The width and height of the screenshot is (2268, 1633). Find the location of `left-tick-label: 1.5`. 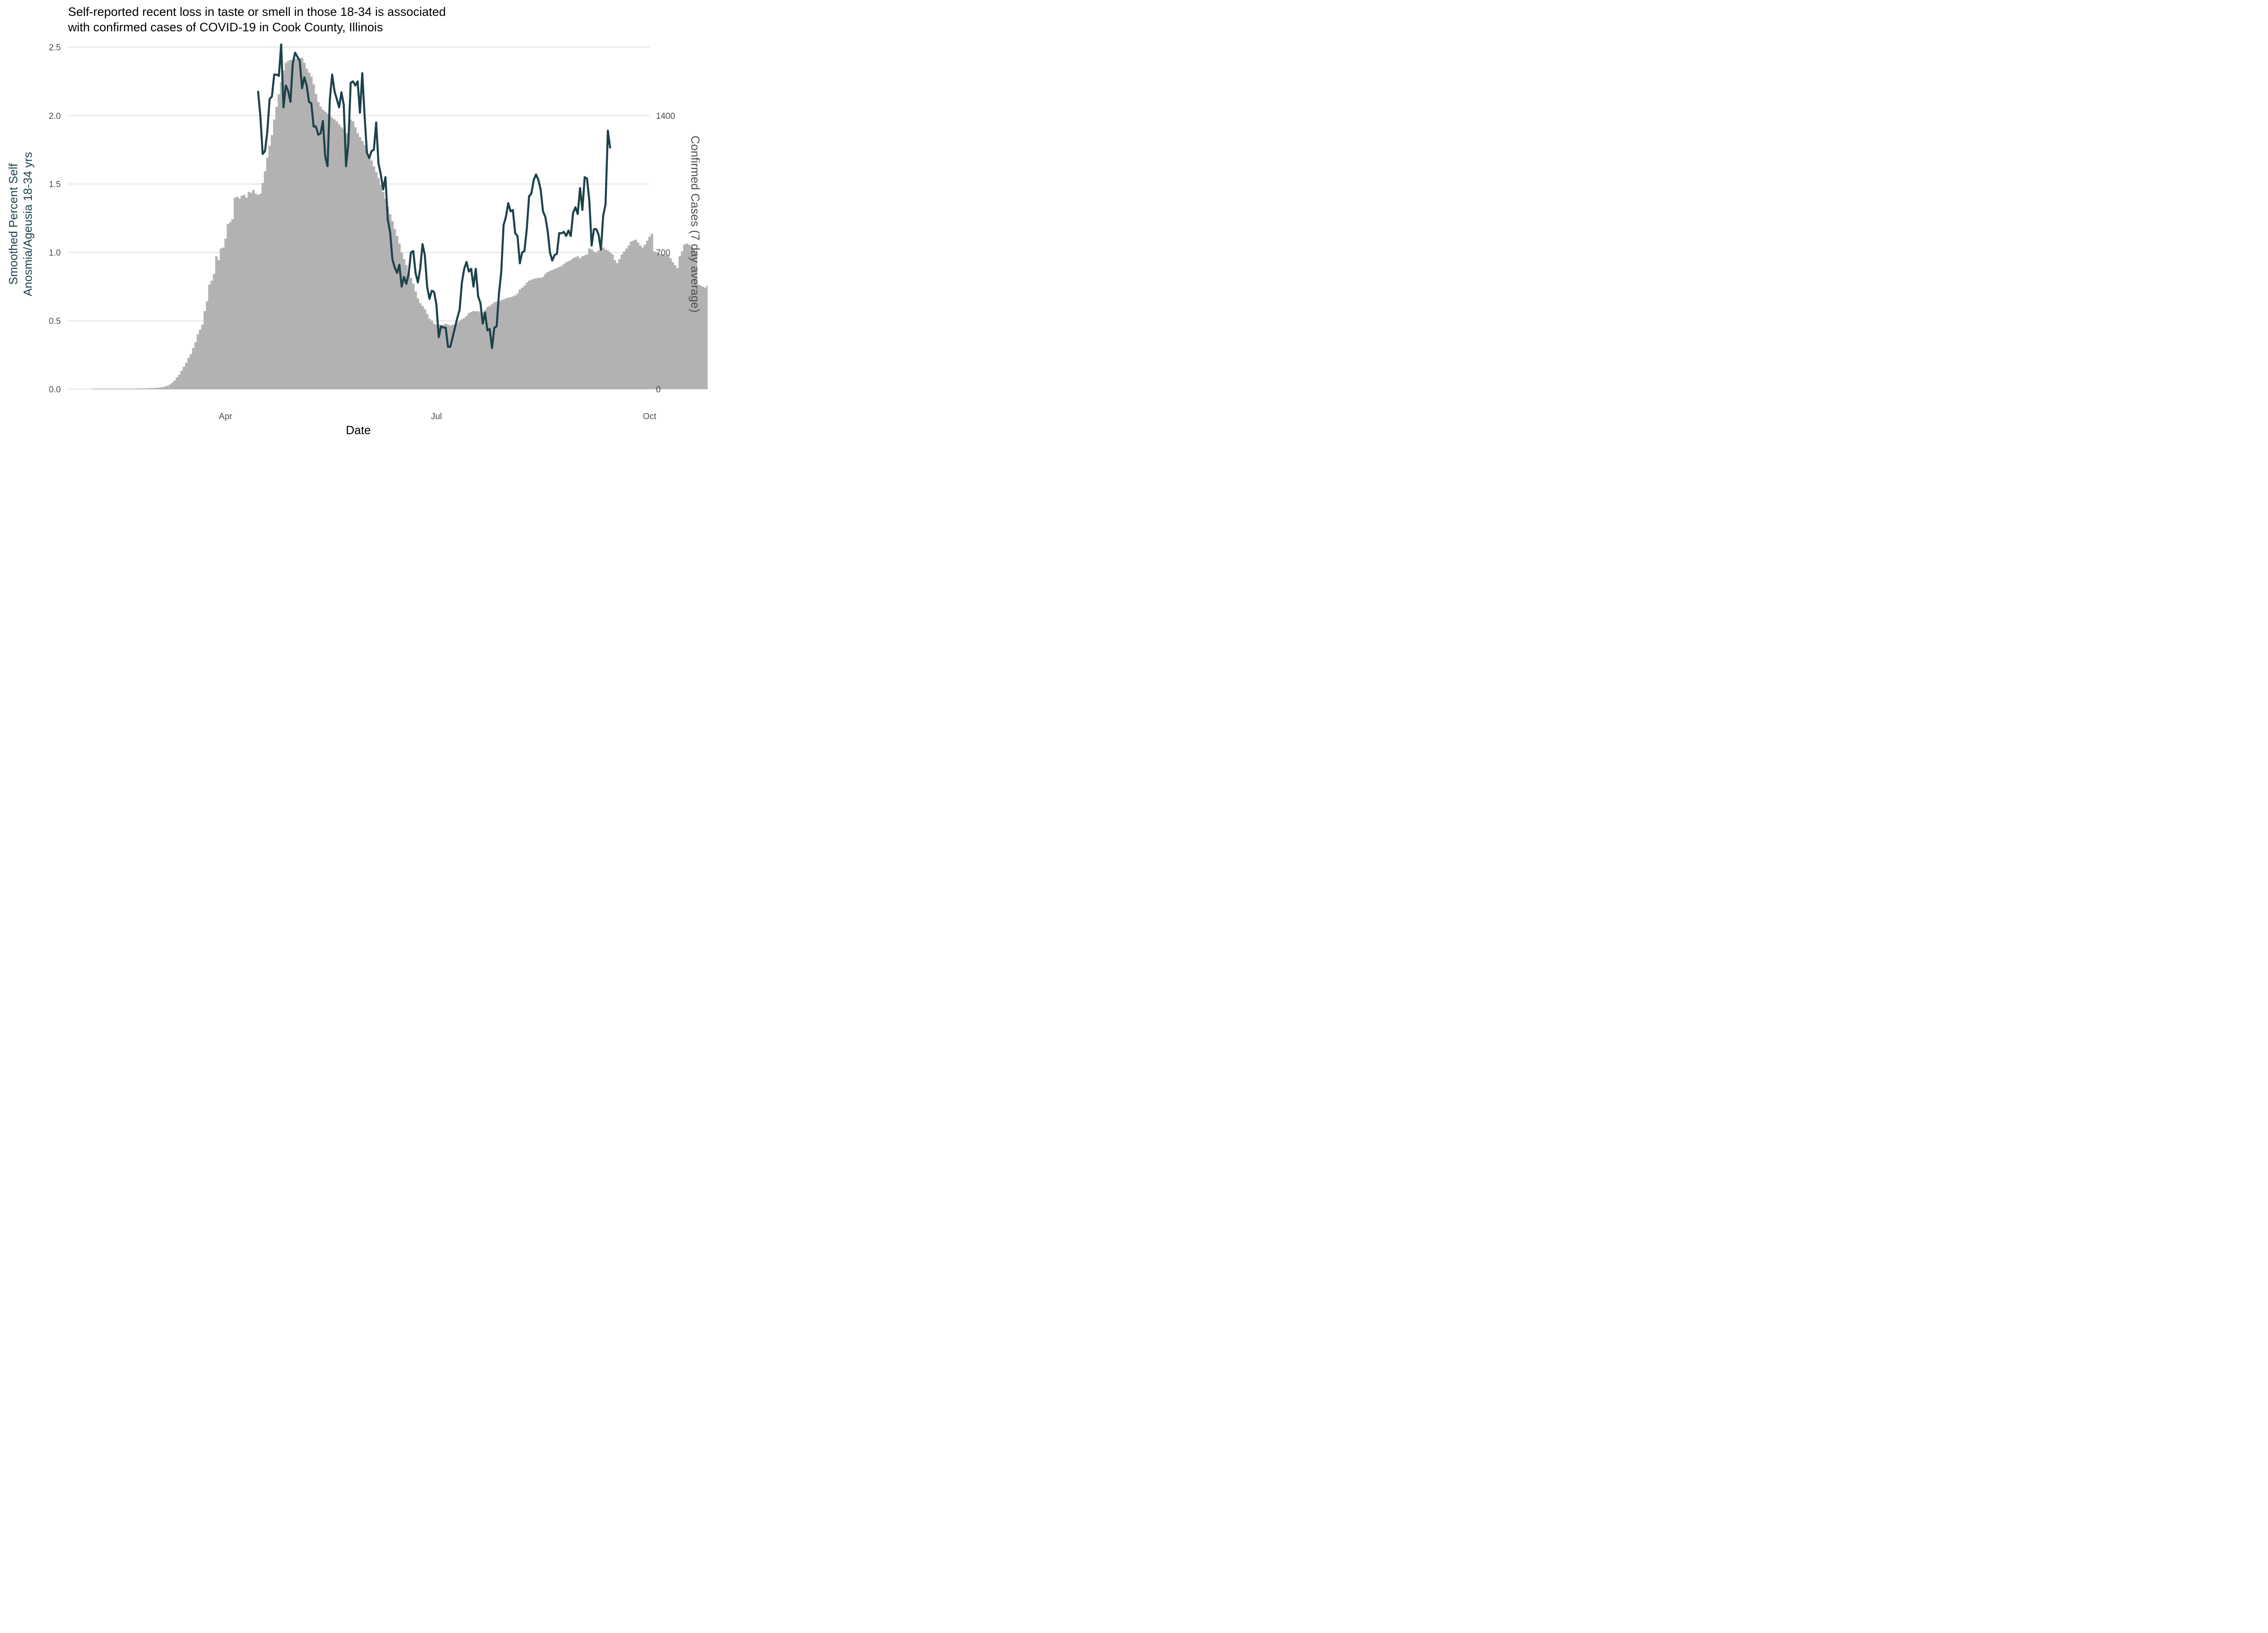

left-tick-label: 1.5 is located at coordinates (55, 185).